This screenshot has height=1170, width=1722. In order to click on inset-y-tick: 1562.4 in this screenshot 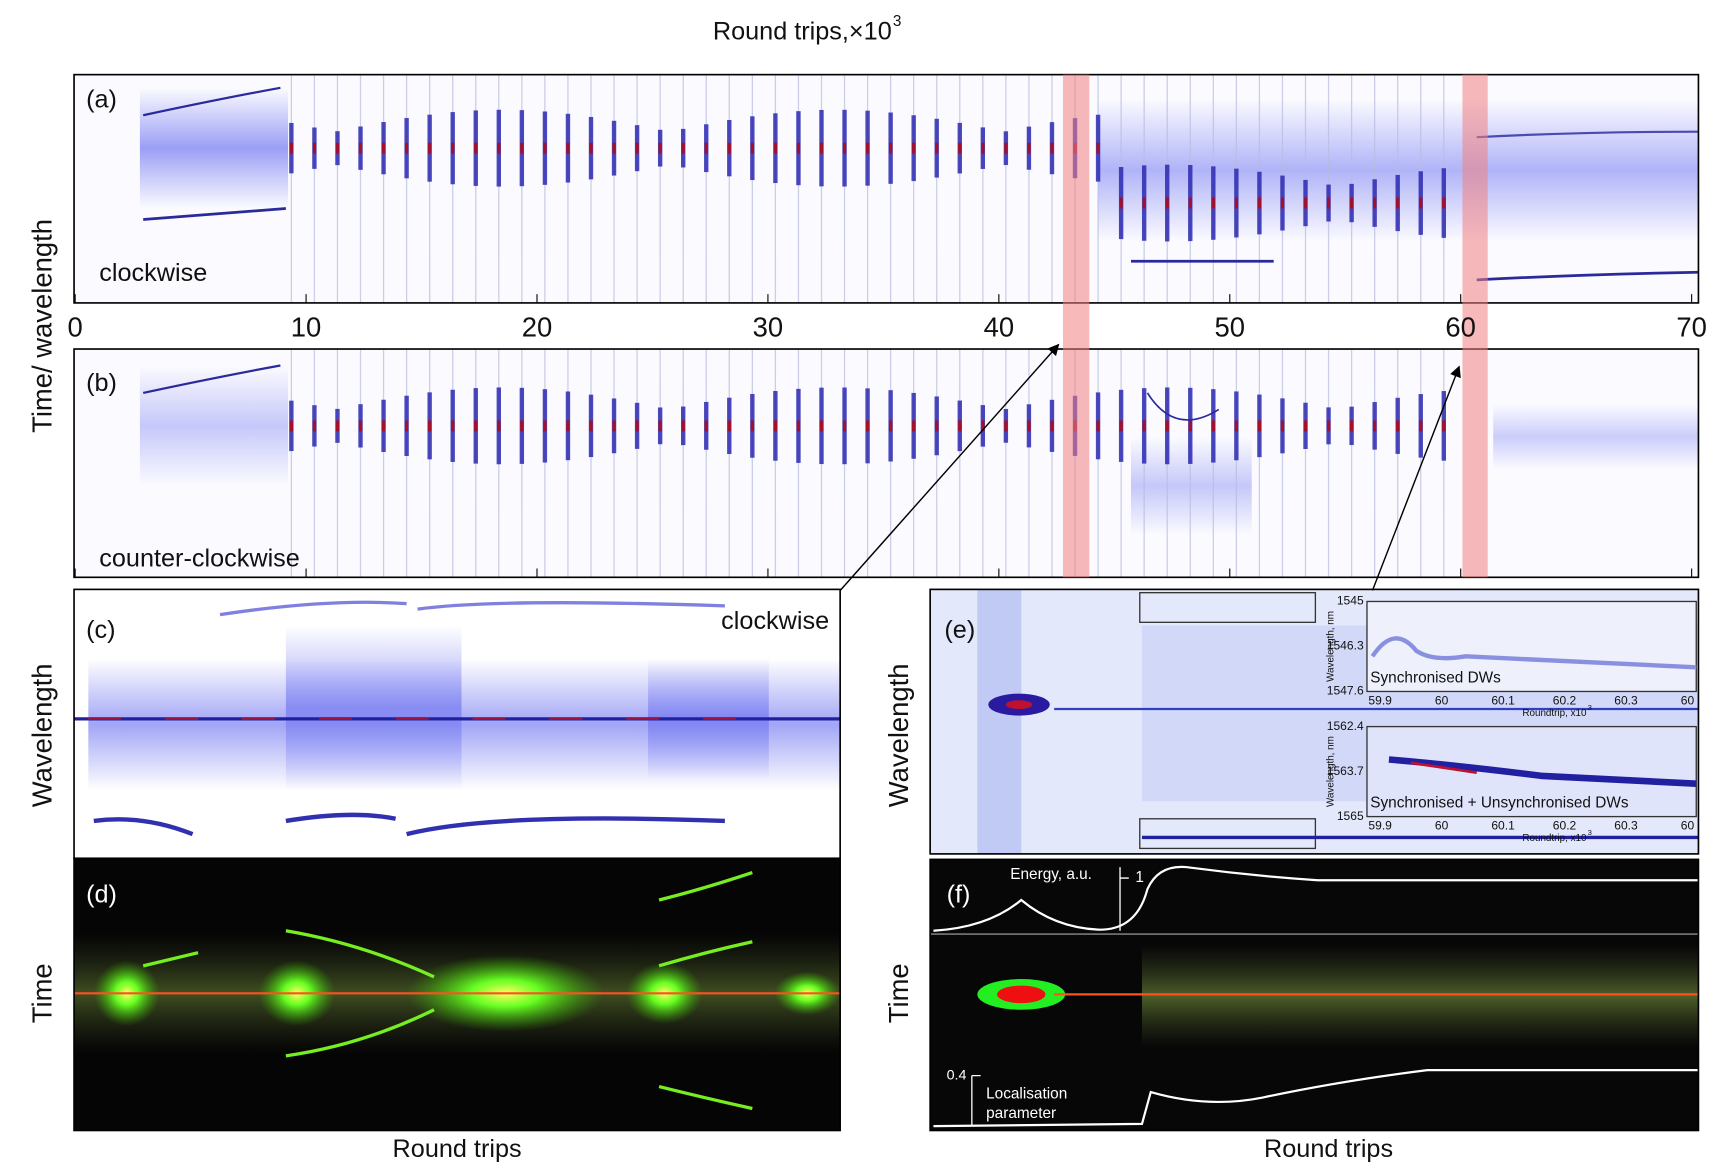, I will do `click(1345, 726)`.